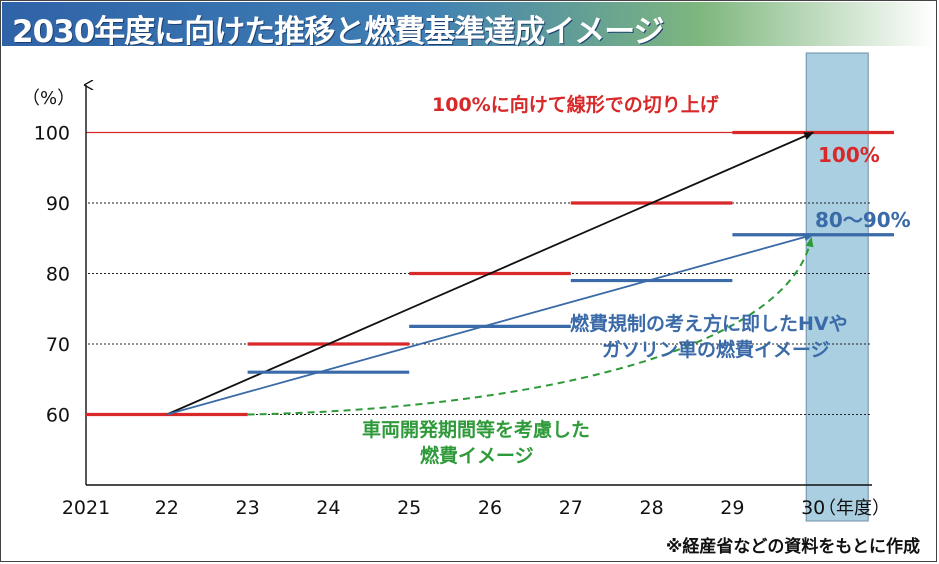 The image size is (939, 564). Describe the element at coordinates (863, 220) in the screenshot. I see `annotation-blue-value: 80〜90%` at that location.